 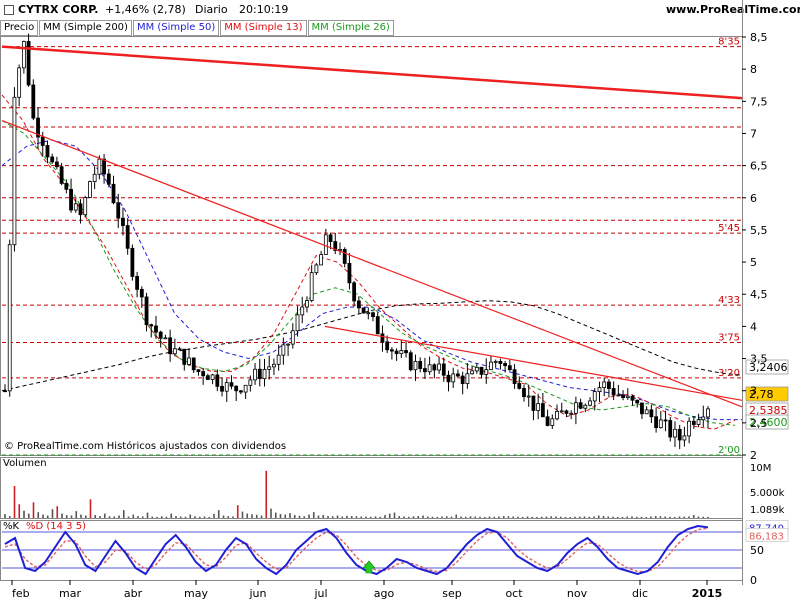 What do you see at coordinates (729, 42) in the screenshot?
I see `level-label-0: 8'35` at bounding box center [729, 42].